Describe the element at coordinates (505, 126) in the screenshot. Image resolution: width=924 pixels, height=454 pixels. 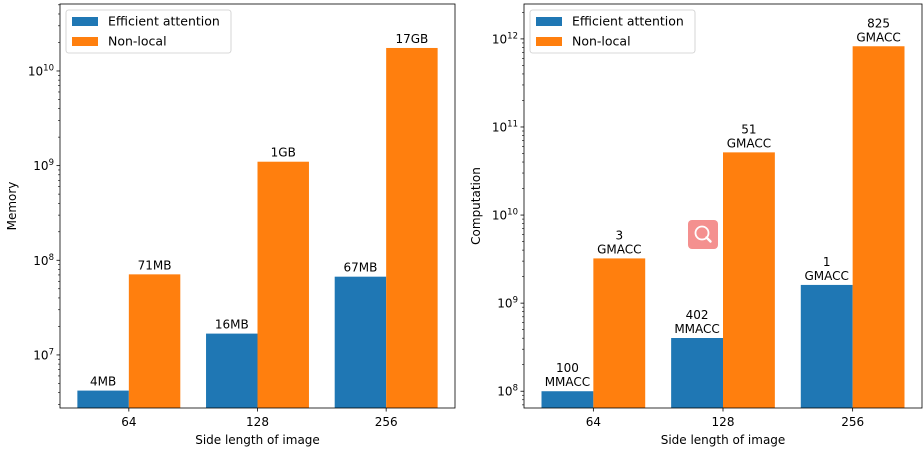
I see `y-tick-label: 10¹¹` at that location.